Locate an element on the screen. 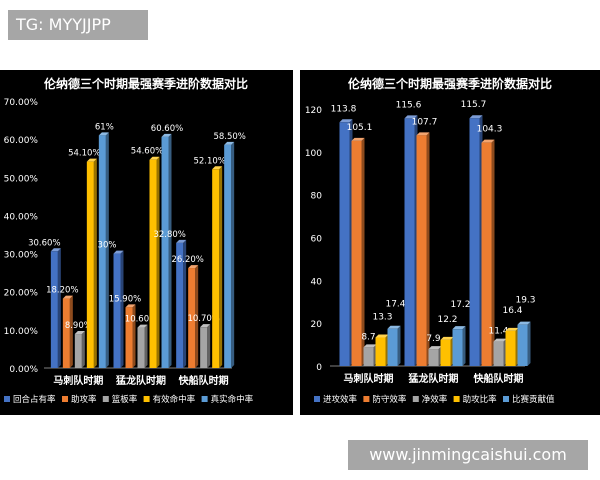  tg-watermark: TG: MYYJJPP is located at coordinates (78, 25).